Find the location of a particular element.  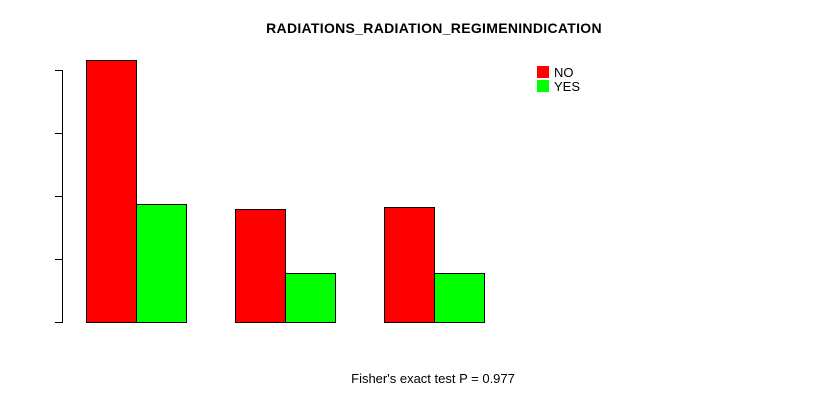

legend-item-no: NO is located at coordinates (558, 72).